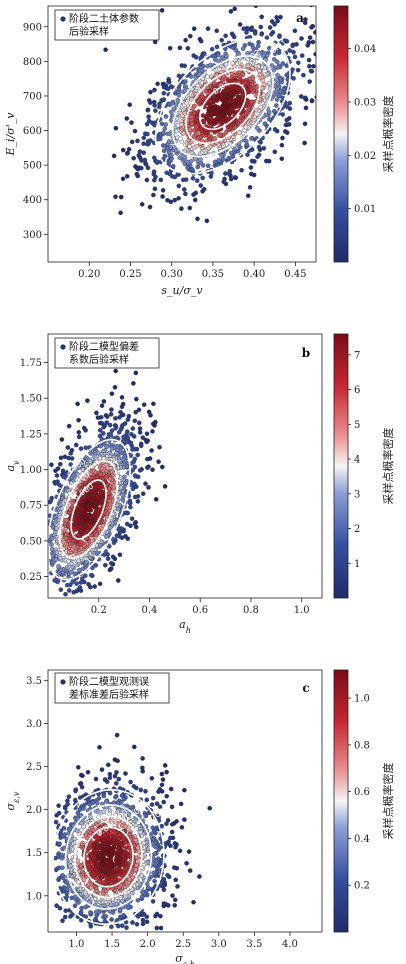 The image size is (406, 964). Describe the element at coordinates (31, 470) in the screenshot. I see `y-tick-label: 1.00` at that location.